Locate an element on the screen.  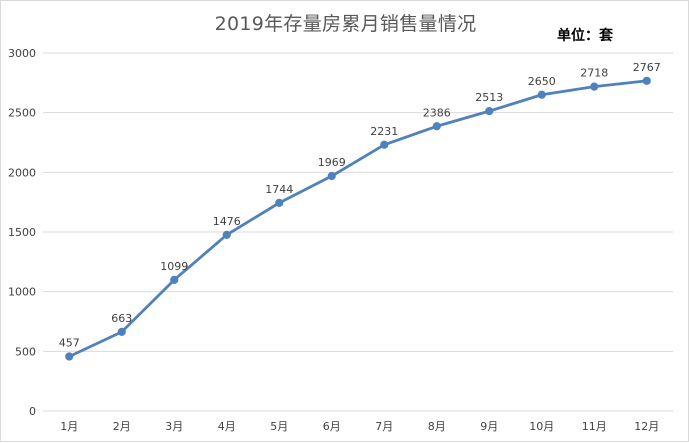
data-label: 2767 is located at coordinates (647, 67).